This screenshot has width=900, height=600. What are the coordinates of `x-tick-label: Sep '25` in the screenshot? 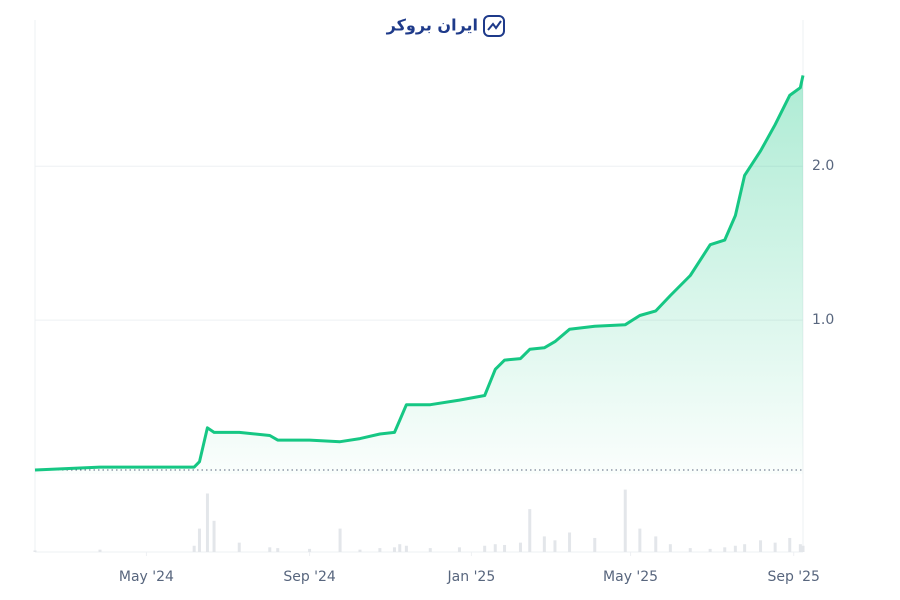 It's located at (793, 577).